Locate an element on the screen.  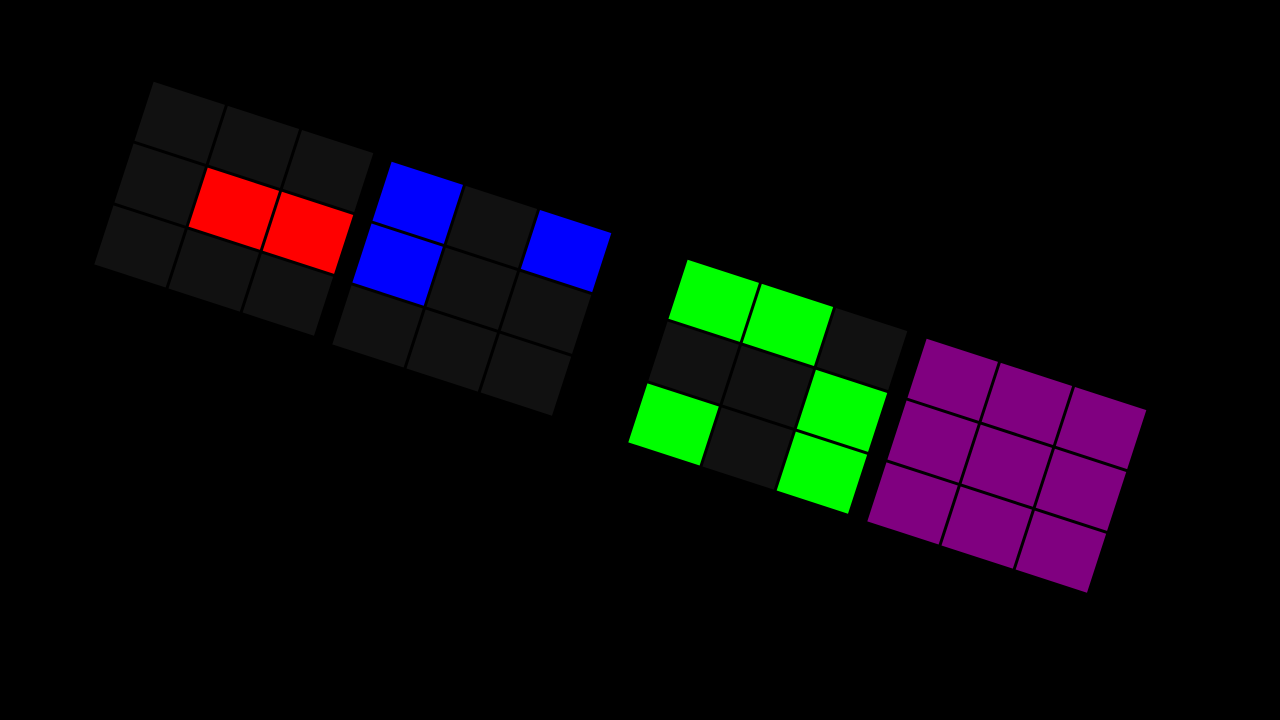
grid-green is located at coordinates (768, 391).